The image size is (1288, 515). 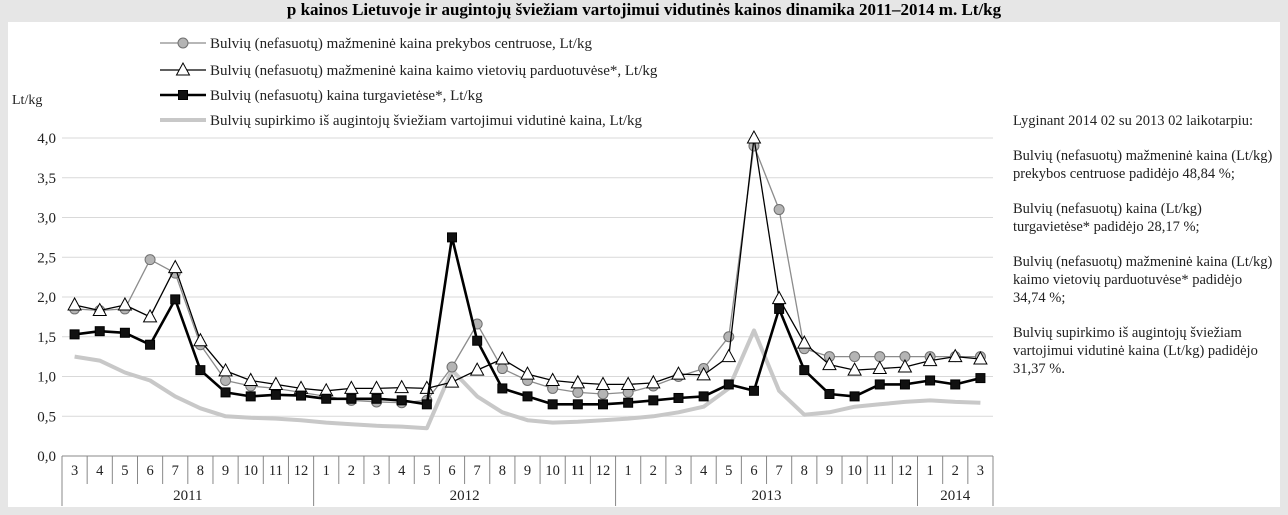 What do you see at coordinates (27, 100) in the screenshot?
I see `y-axis-label: Lt/kg` at bounding box center [27, 100].